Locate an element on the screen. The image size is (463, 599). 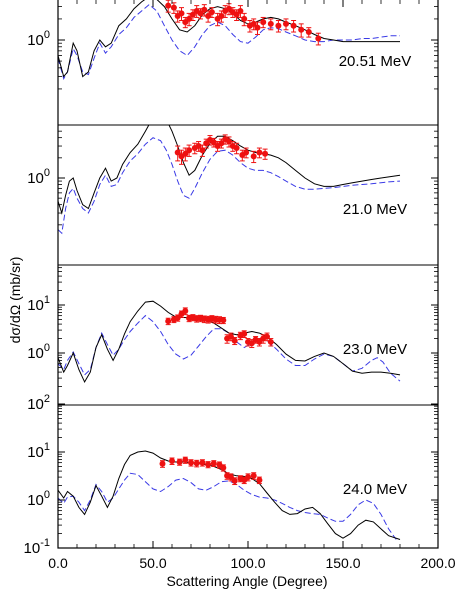
x-axis-title: Scattering Angle (Degree) is located at coordinates (246, 581).